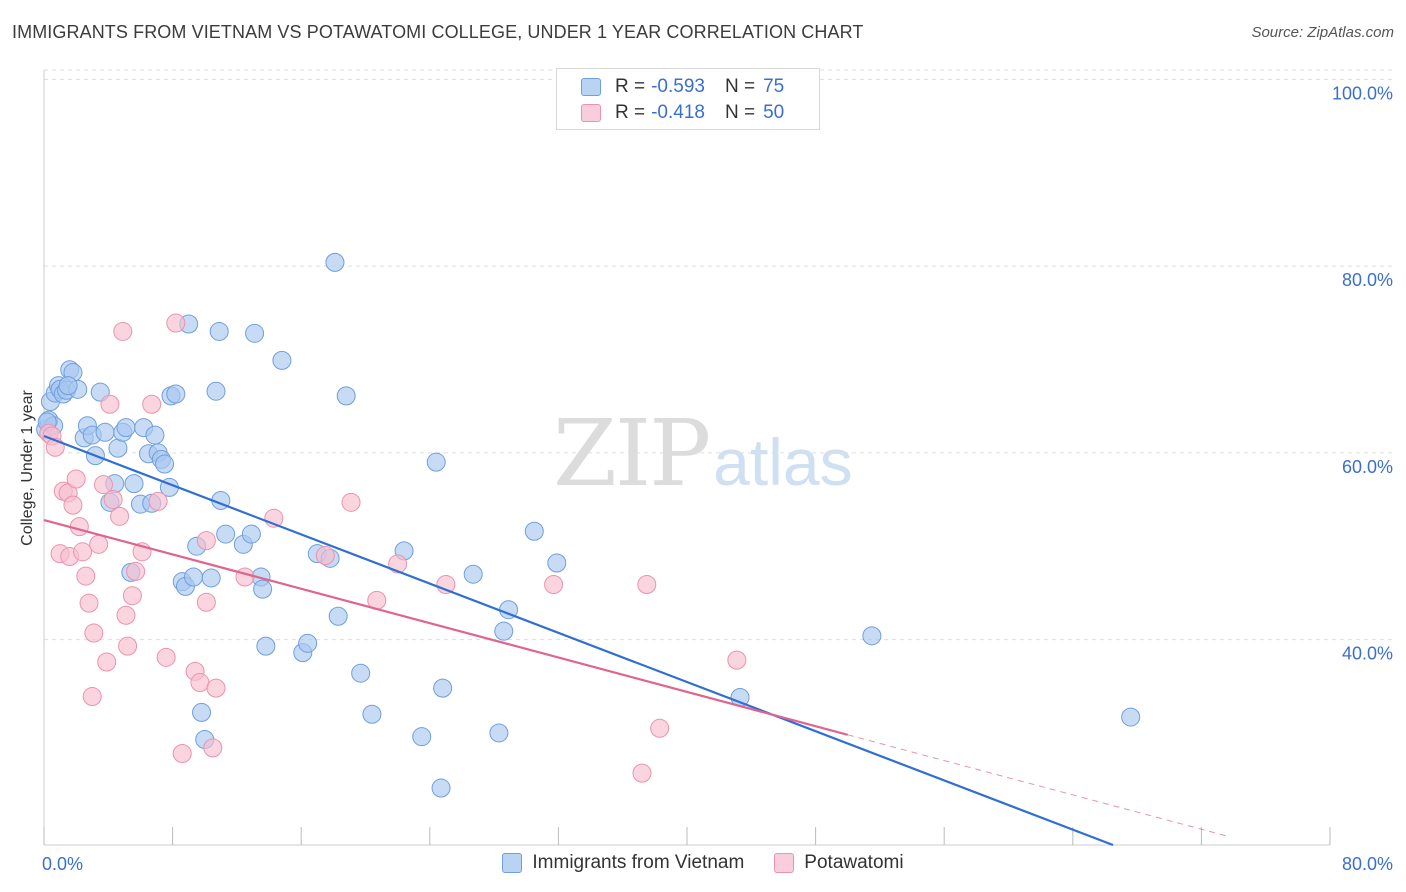  What do you see at coordinates (1367, 280) in the screenshot?
I see `y-tick-label: 80.0%` at bounding box center [1367, 280].